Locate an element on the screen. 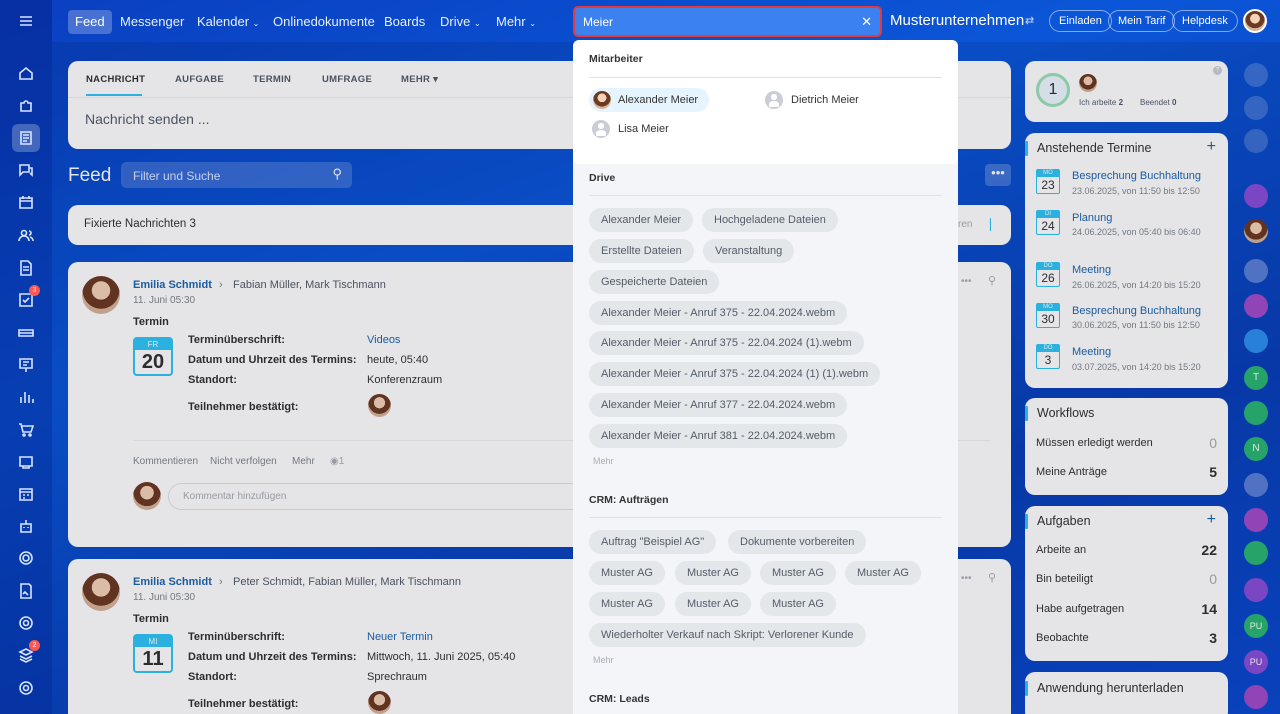 The image size is (1280, 714). search-box: ✕ is located at coordinates (727, 21).